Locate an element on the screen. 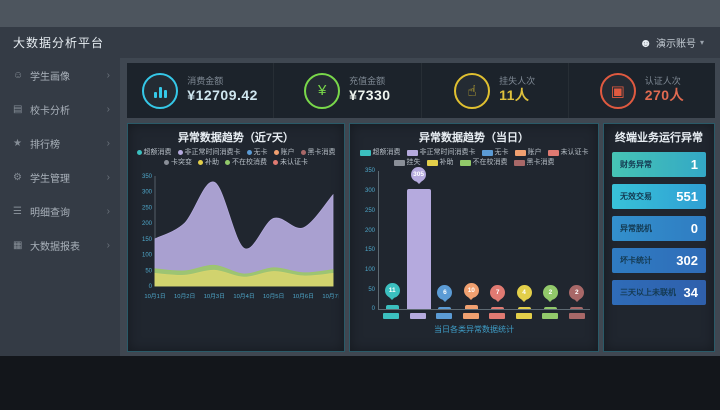 The height and width of the screenshot is (410, 720). legend-item: 挂失 is located at coordinates (407, 162).